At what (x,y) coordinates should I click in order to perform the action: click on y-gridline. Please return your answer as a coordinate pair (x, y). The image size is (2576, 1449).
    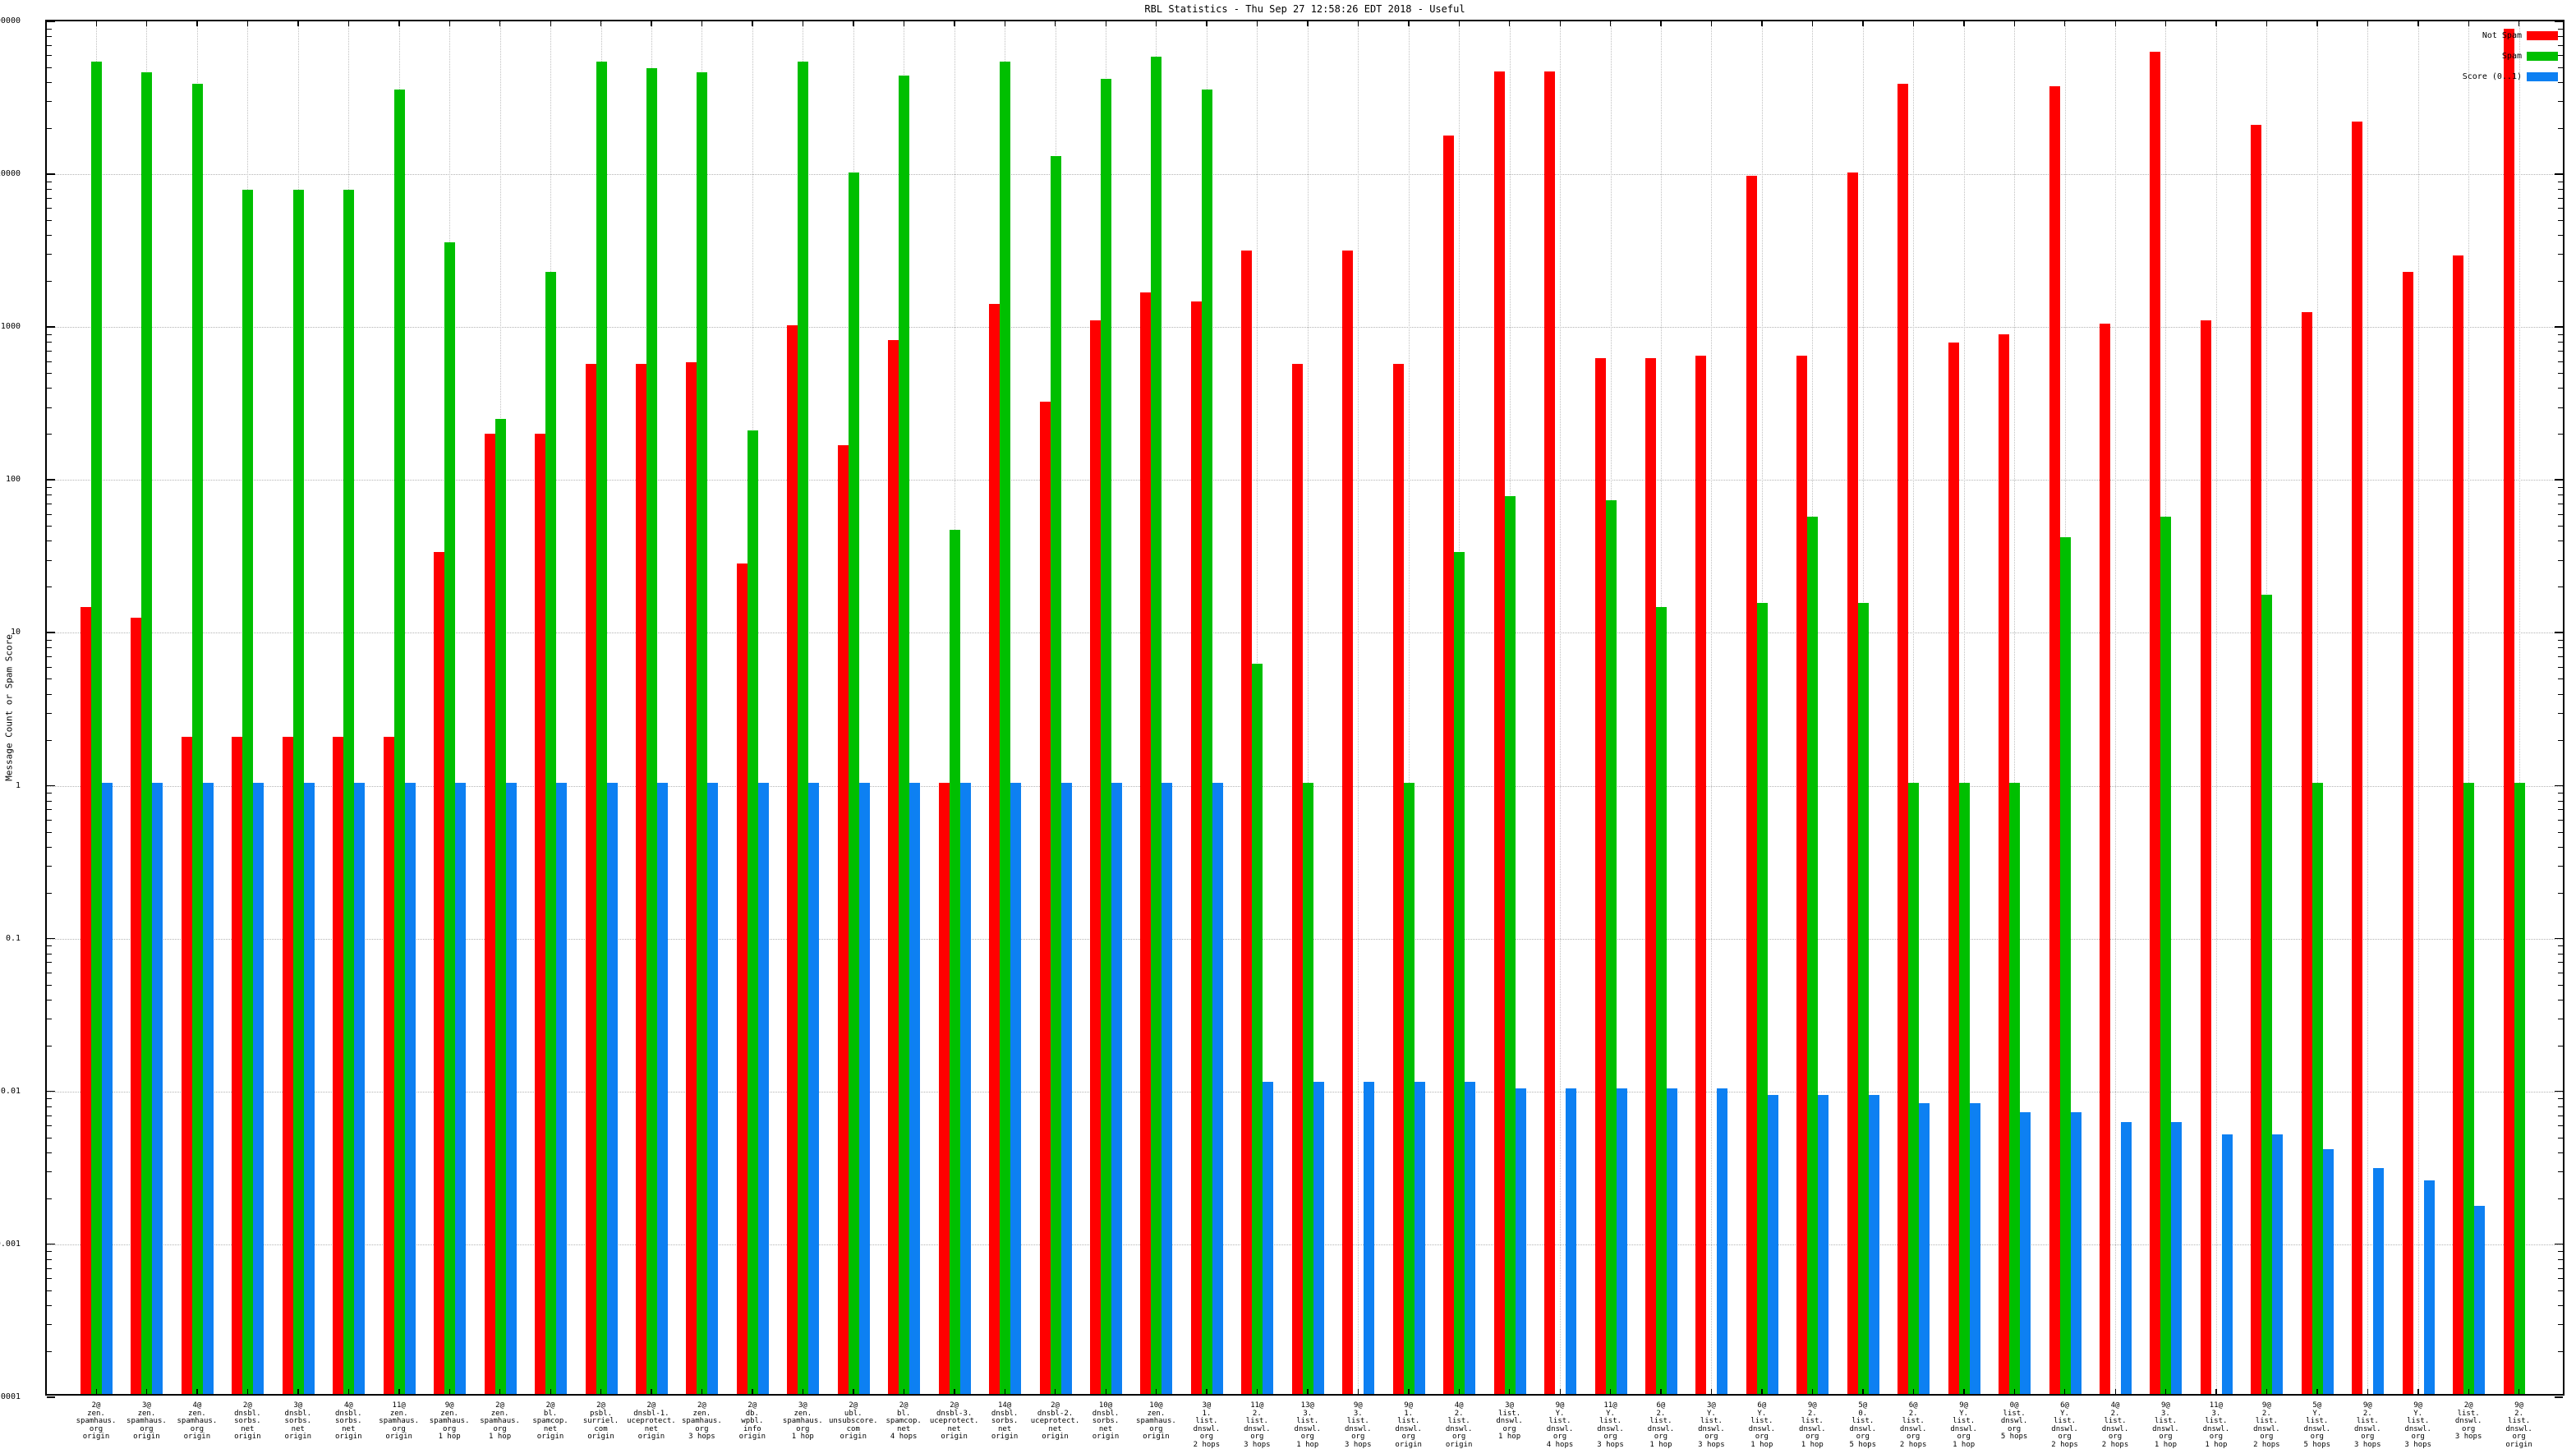
    Looking at the image, I should click on (1305, 175).